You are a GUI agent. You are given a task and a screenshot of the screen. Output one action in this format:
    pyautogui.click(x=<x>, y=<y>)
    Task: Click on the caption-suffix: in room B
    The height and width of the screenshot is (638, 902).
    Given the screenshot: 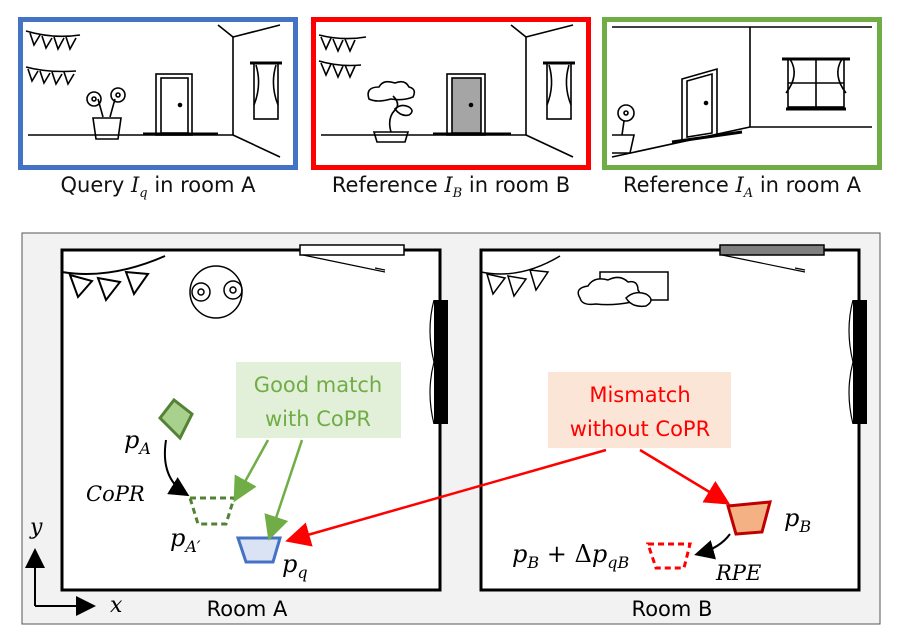 What is the action you would take?
    pyautogui.click(x=519, y=185)
    